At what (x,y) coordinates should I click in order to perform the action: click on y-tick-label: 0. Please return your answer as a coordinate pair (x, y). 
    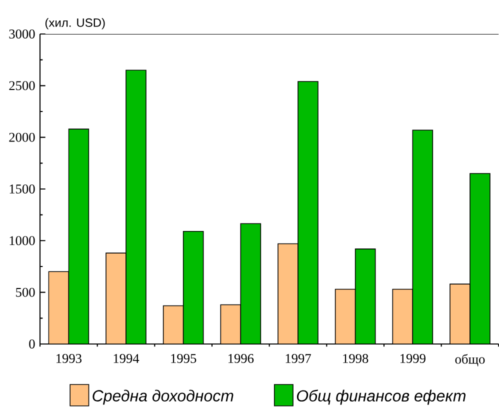
    Looking at the image, I should click on (32, 343).